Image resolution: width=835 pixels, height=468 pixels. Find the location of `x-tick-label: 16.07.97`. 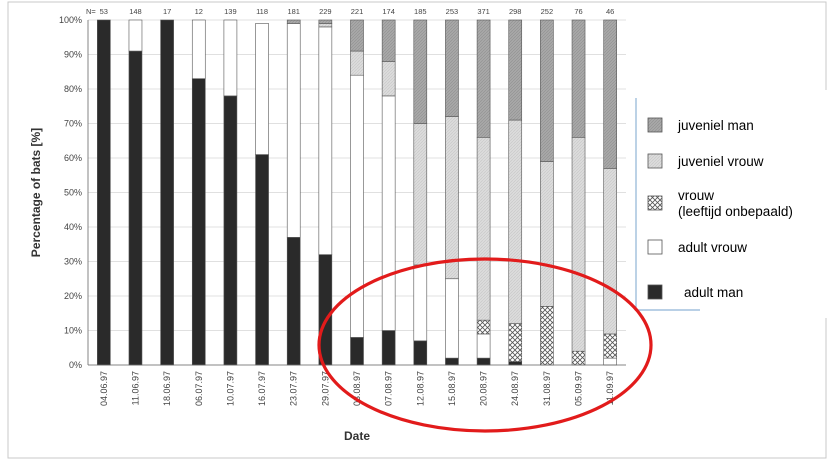

x-tick-label: 16.07.97 is located at coordinates (262, 388).